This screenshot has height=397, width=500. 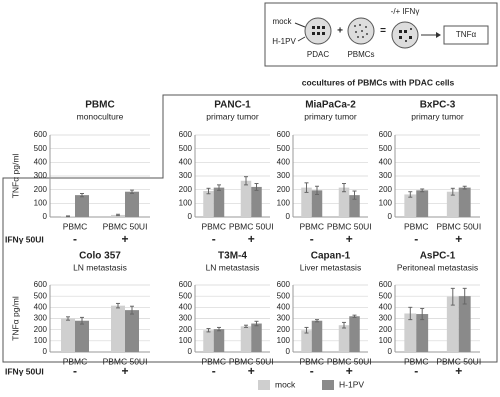 I want to click on coculture-circle, so click(x=405, y=35).